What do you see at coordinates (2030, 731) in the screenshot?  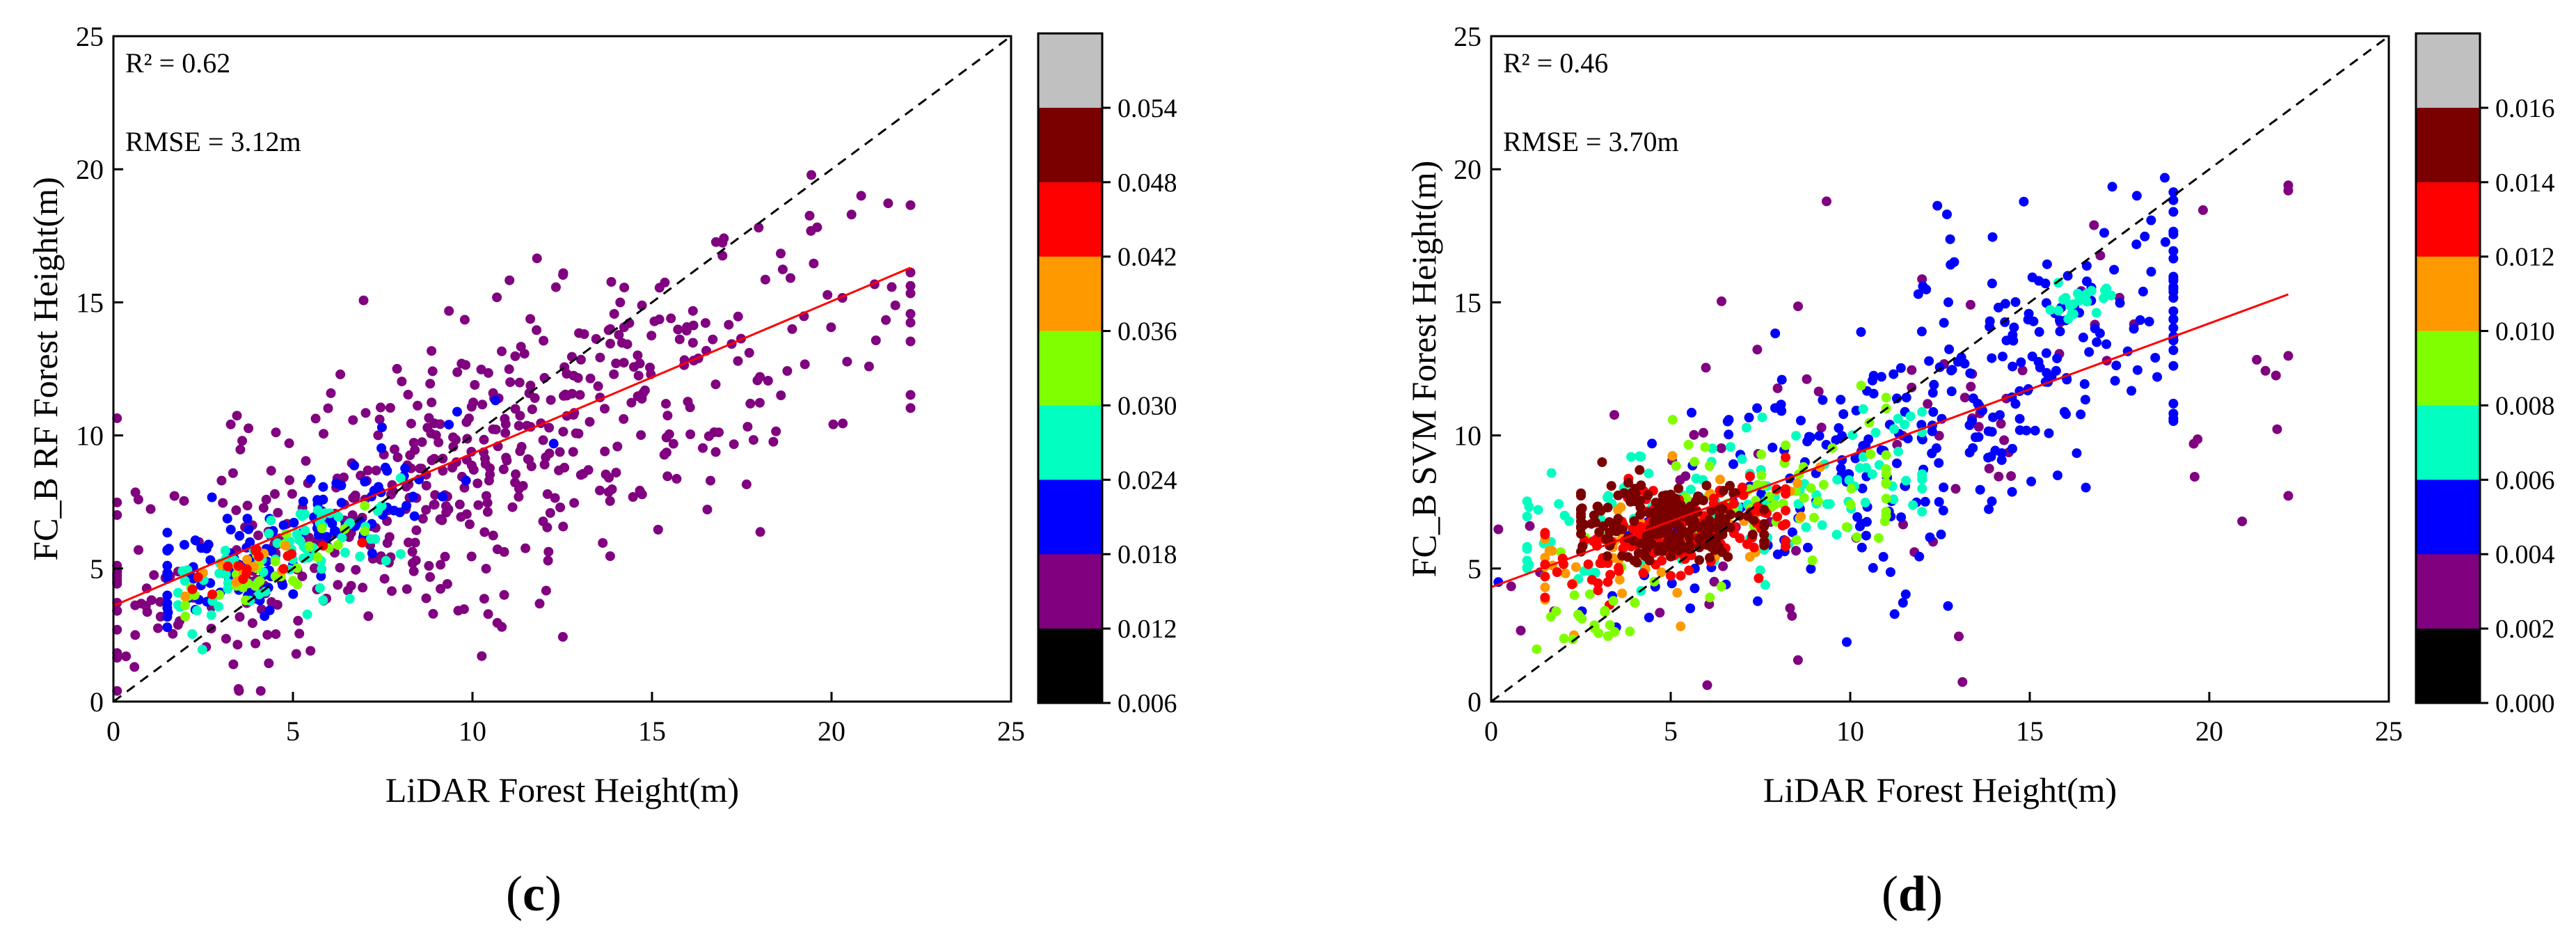 I see `x-tick-label: 15` at bounding box center [2030, 731].